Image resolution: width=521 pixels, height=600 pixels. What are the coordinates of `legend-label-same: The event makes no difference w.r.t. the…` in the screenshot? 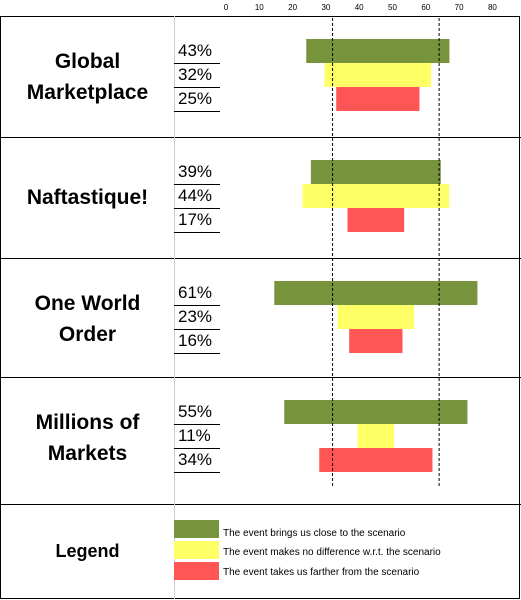 It's located at (332, 552).